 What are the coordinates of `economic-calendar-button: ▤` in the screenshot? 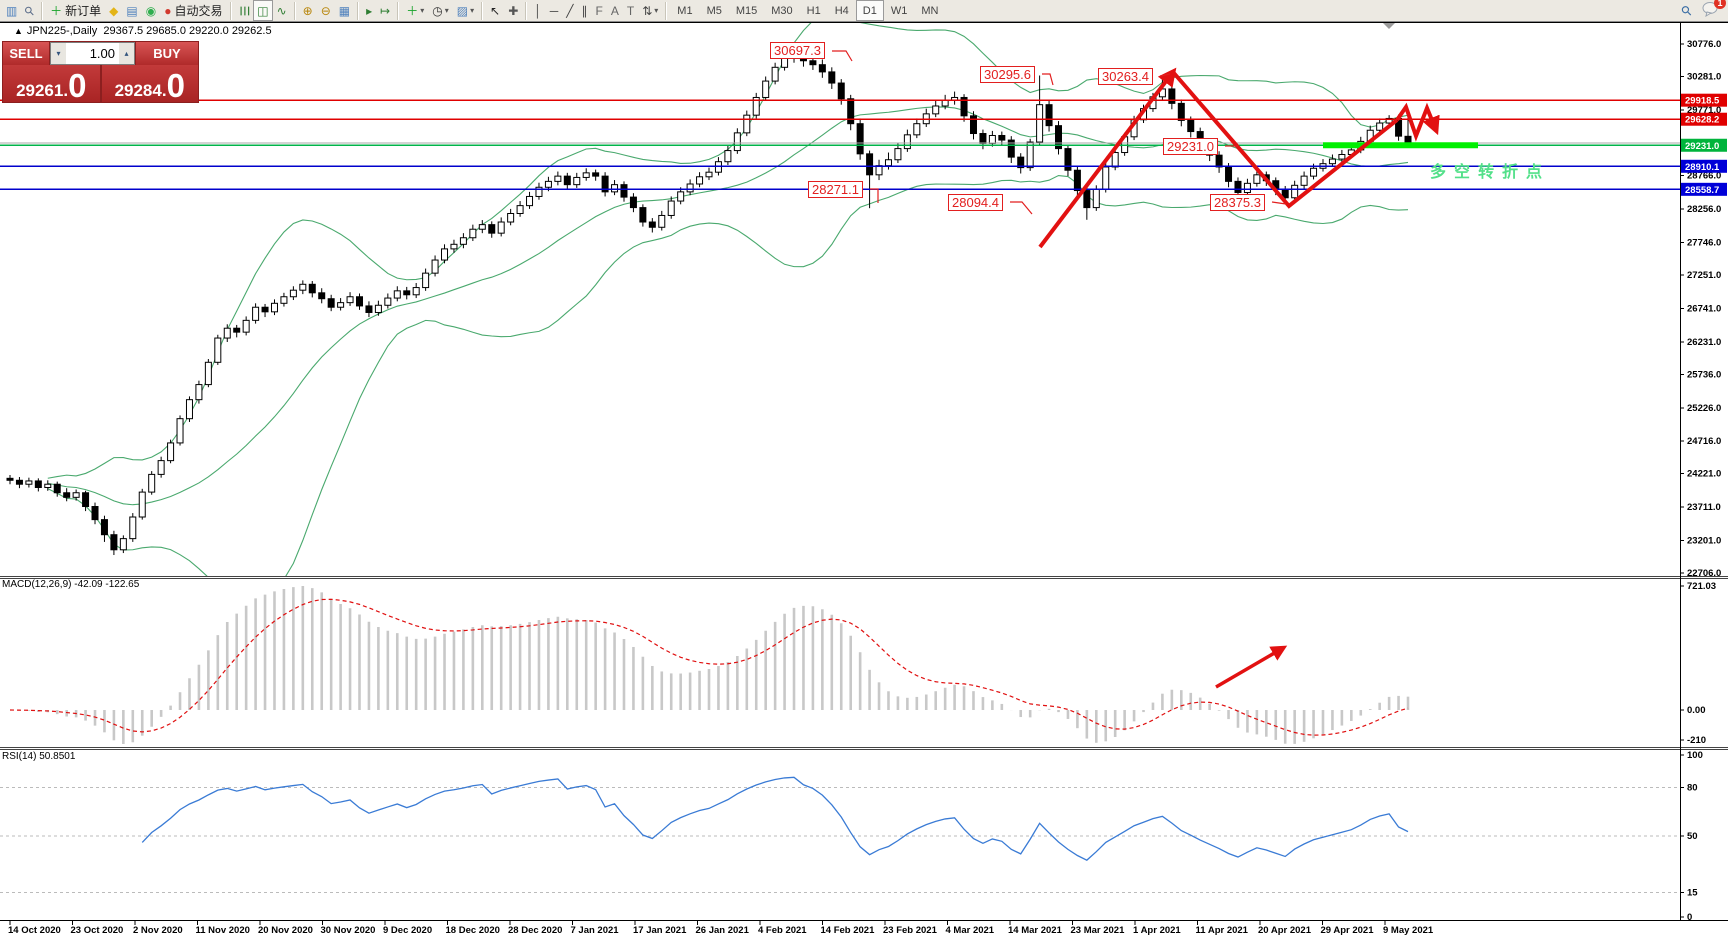 It's located at (131, 10).